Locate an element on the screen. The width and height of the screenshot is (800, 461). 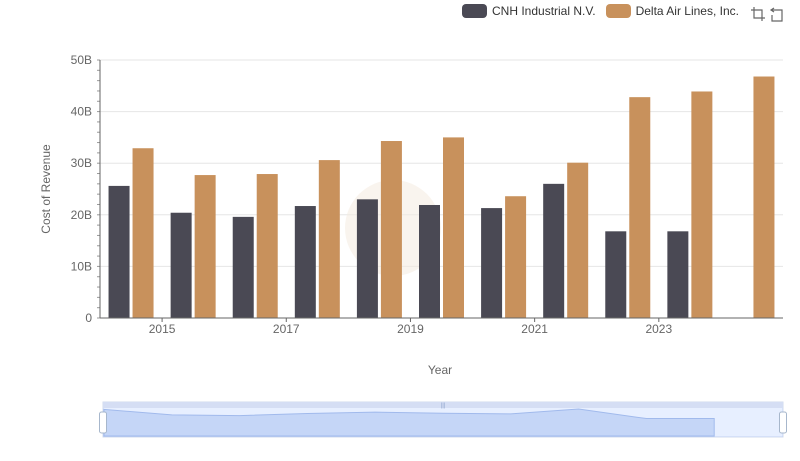
zoom-handle-right is located at coordinates (783, 422).